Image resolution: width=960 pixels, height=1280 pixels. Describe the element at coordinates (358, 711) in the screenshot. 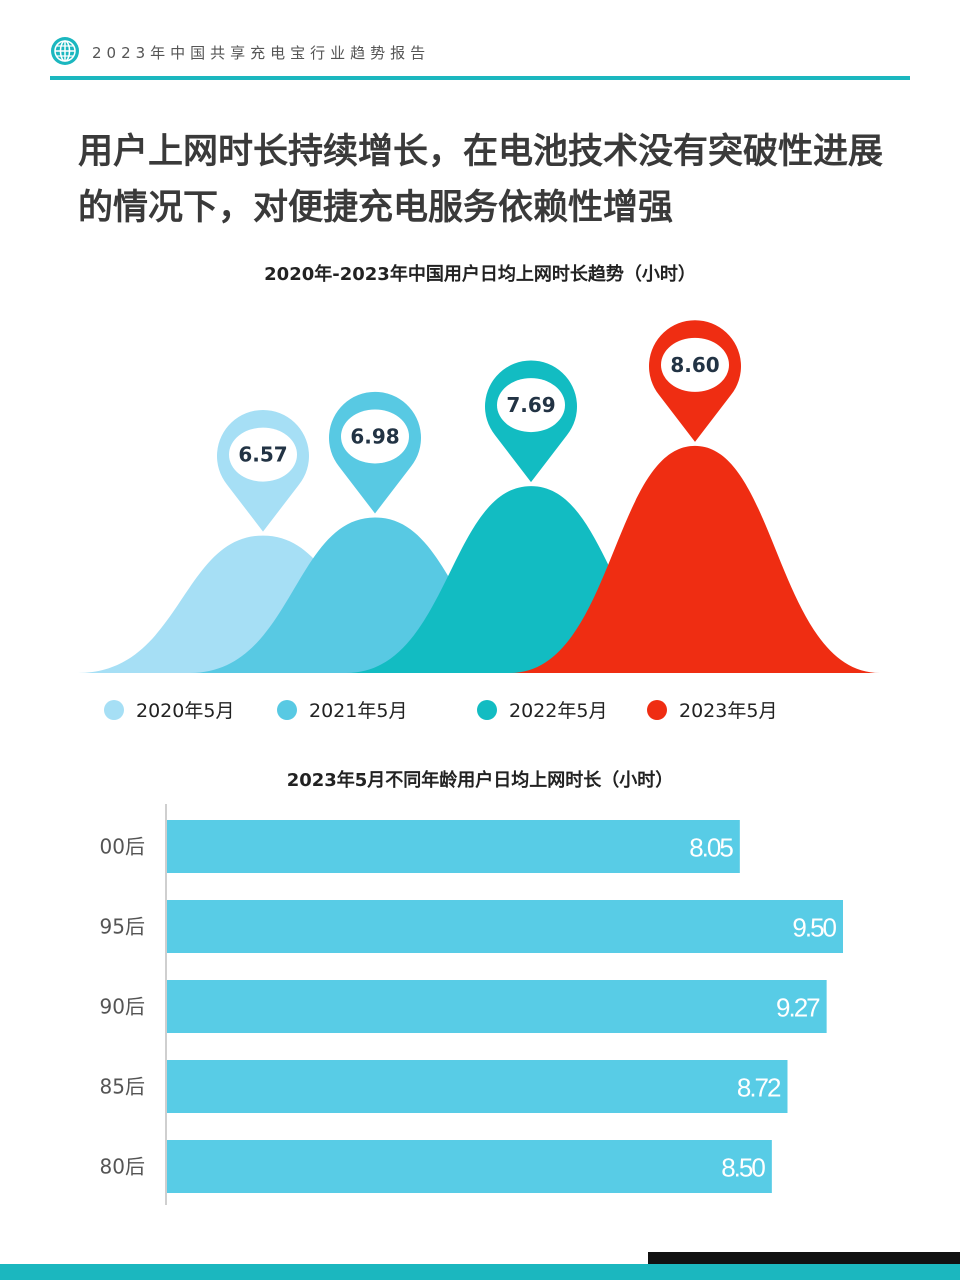

I see `legend-label-1: 2021年5月` at that location.